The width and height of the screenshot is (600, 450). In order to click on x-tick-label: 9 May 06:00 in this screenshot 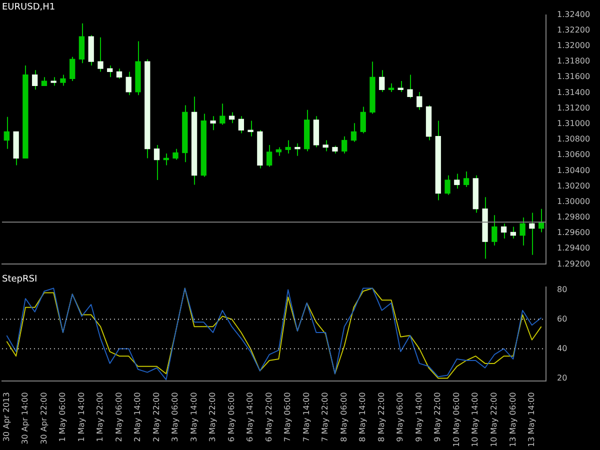, I will do `click(400, 417)`.